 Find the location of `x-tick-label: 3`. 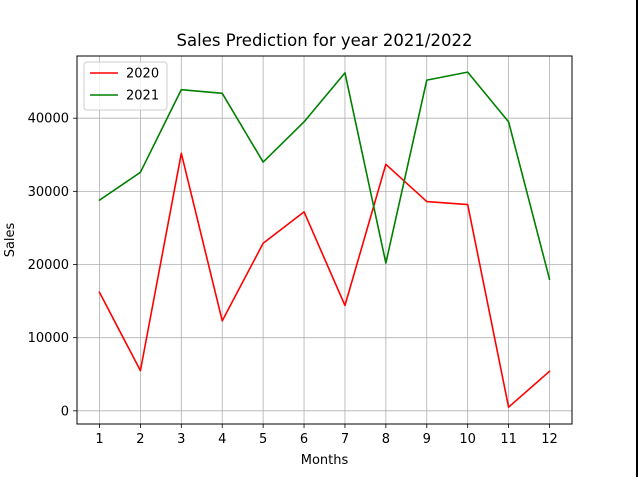

x-tick-label: 3 is located at coordinates (181, 439).